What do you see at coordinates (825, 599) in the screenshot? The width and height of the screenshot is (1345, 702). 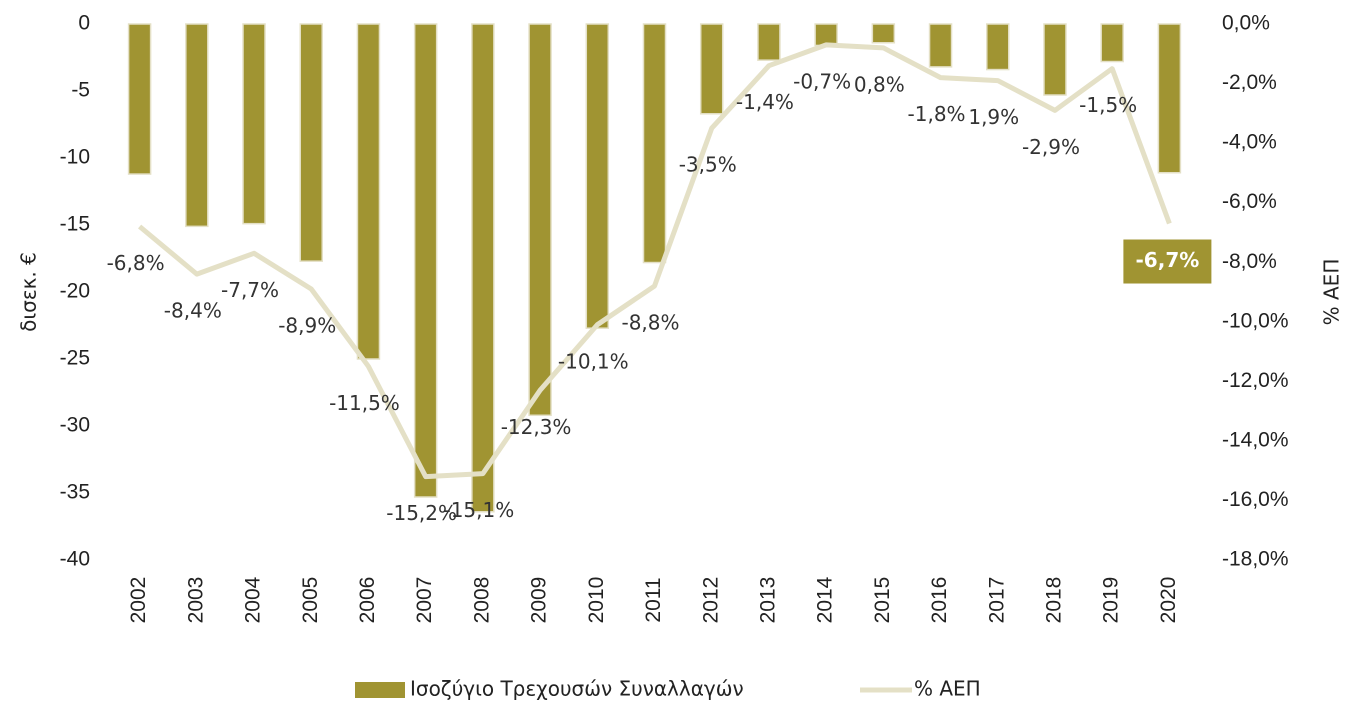 I see `x-tick-label: 2014` at bounding box center [825, 599].